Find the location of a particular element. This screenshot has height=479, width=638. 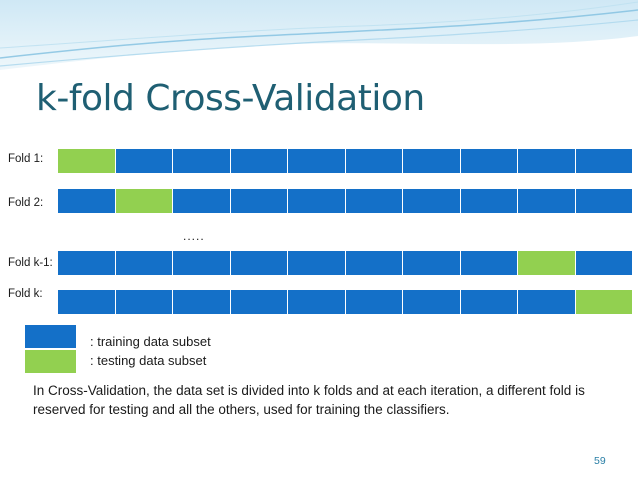

fold-k-row is located at coordinates (345, 302).